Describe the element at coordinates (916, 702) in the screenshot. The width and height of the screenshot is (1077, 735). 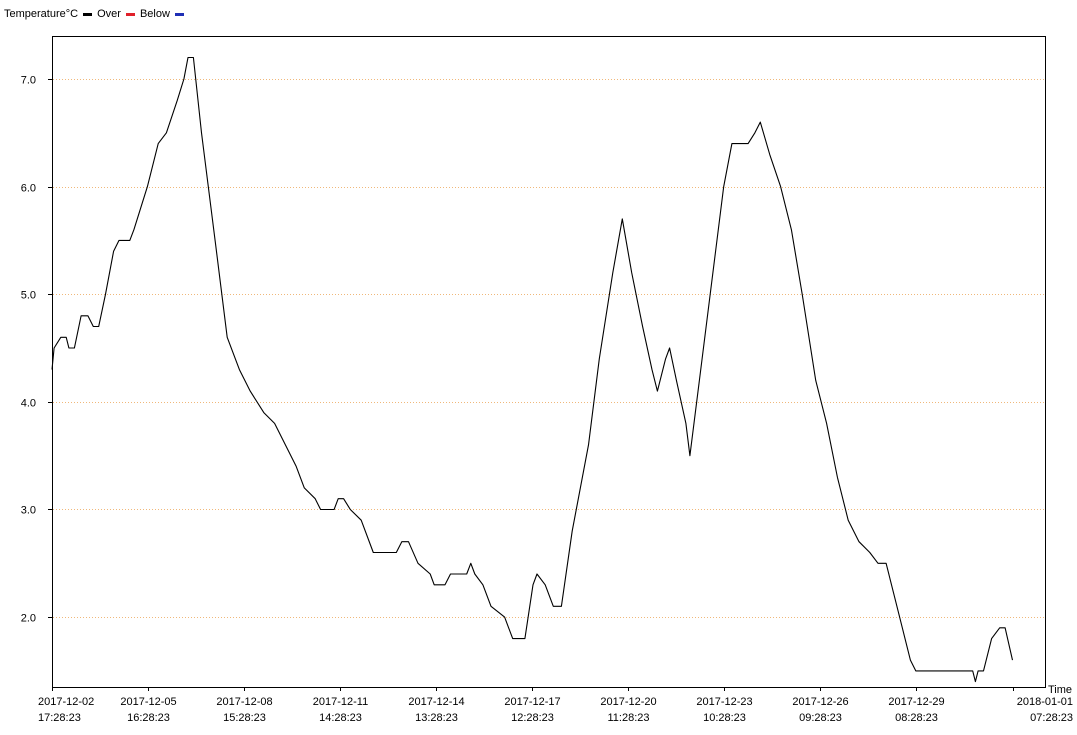
I see `x-tick-label-date: 2017-12-29` at that location.